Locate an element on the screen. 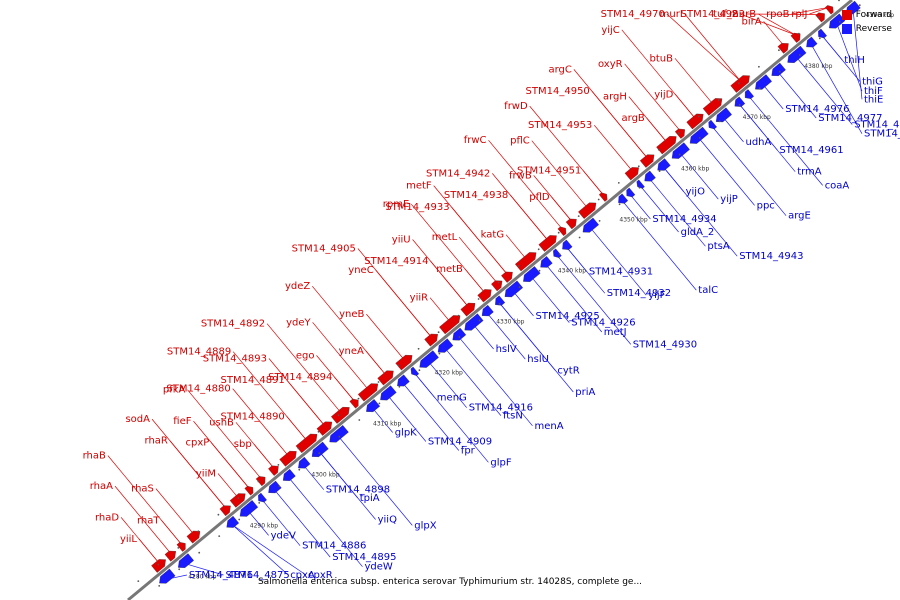  gene-label: STM14_4951 is located at coordinates (549, 171).